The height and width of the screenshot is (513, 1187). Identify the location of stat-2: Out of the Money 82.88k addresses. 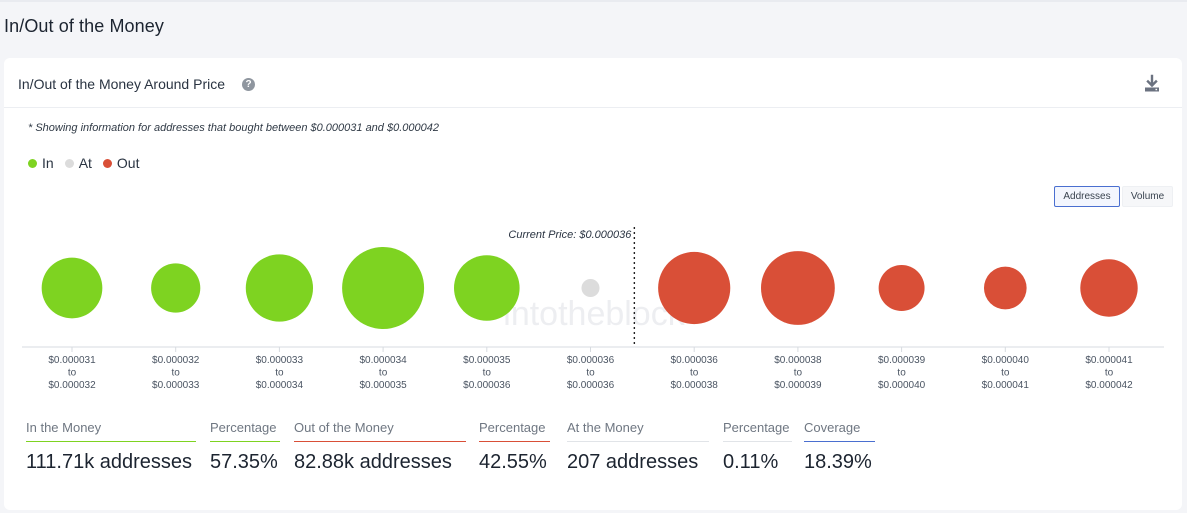
(380, 447).